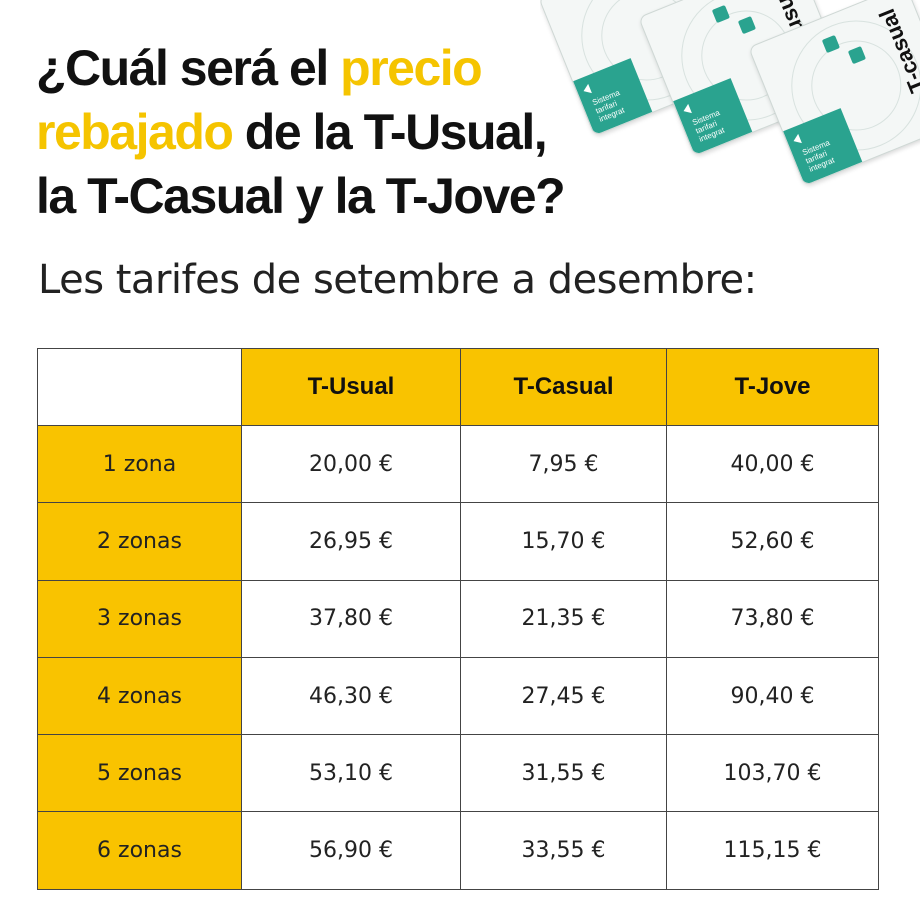  I want to click on table-row: 4 zonas 46,30 € 27,45 € 90,40 €, so click(458, 696).